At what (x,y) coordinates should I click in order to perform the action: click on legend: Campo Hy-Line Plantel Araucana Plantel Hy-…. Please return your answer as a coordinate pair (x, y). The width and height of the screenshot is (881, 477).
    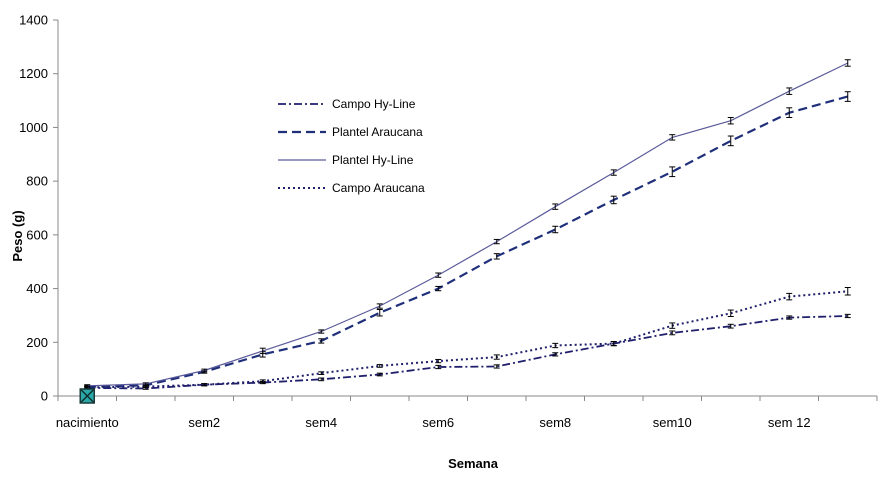
    Looking at the image, I should click on (351, 146).